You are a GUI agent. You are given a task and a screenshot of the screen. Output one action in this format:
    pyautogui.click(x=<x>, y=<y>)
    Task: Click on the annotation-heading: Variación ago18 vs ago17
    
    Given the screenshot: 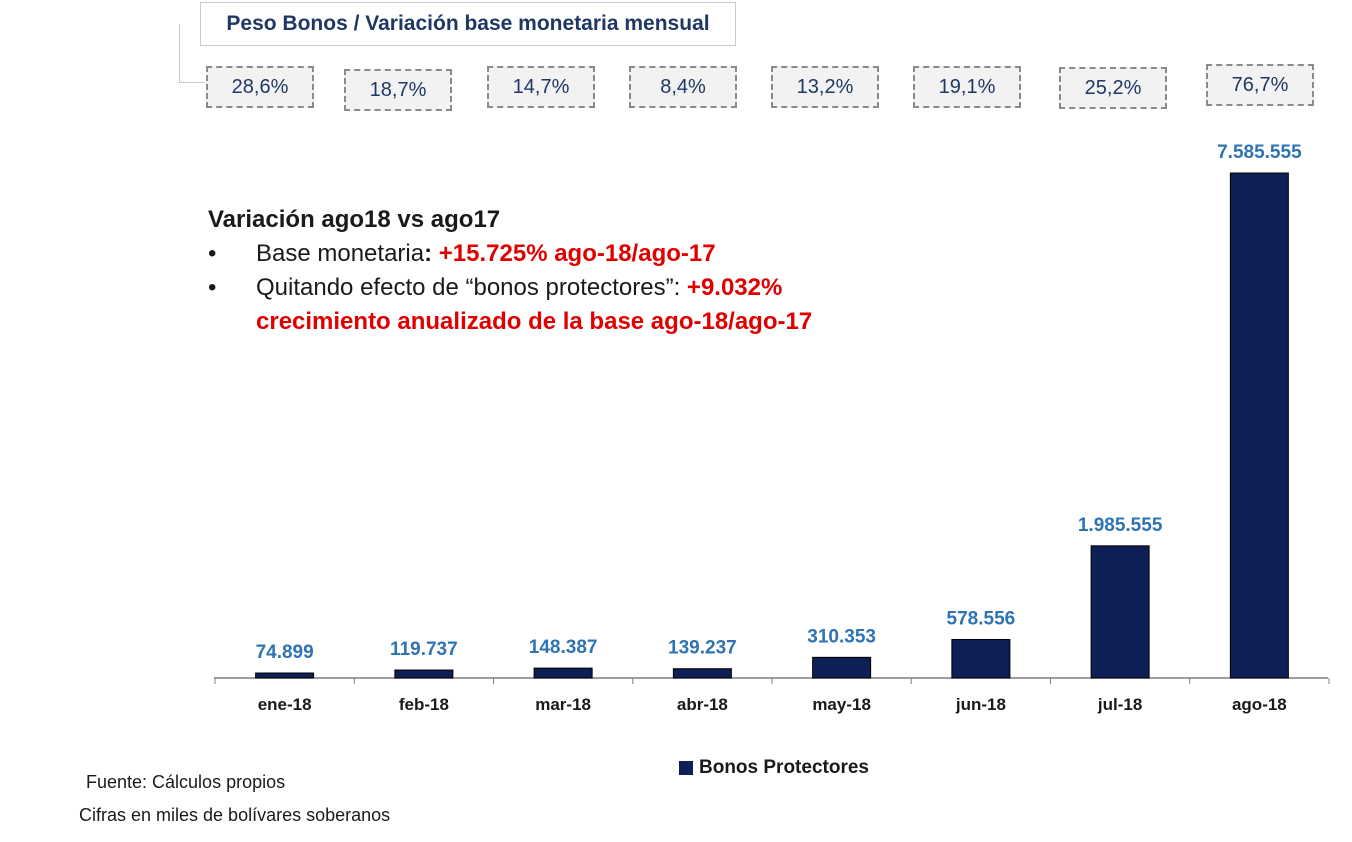 What is the action you would take?
    pyautogui.click(x=354, y=219)
    